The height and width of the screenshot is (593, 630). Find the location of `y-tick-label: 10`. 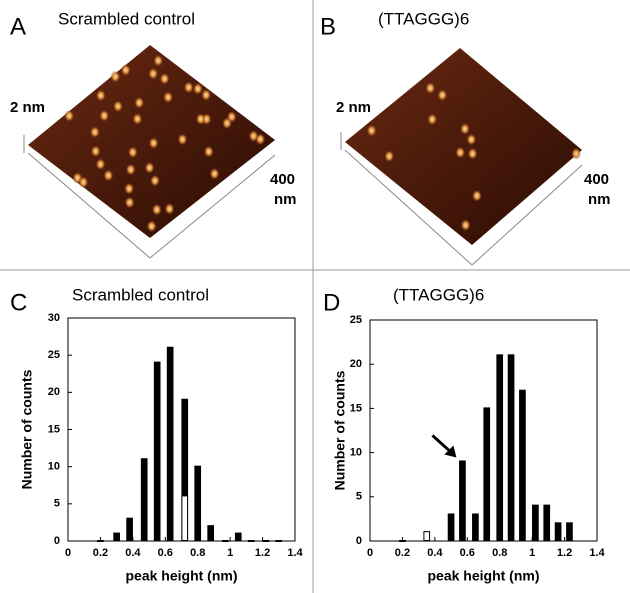

y-tick-label: 10 is located at coordinates (356, 453).